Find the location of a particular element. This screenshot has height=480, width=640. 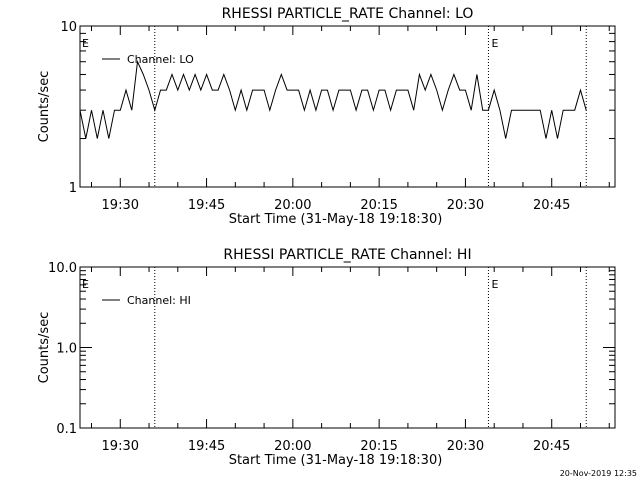

chart-title: RHESSI PARTICLE_RATE Channel: HI is located at coordinates (347, 255).